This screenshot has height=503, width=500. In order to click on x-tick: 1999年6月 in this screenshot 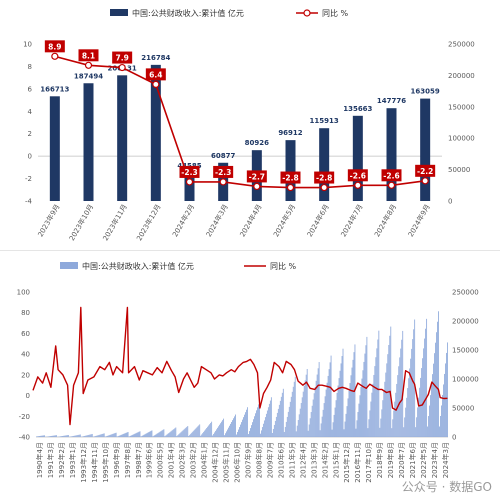, I will do `click(149, 460)`.